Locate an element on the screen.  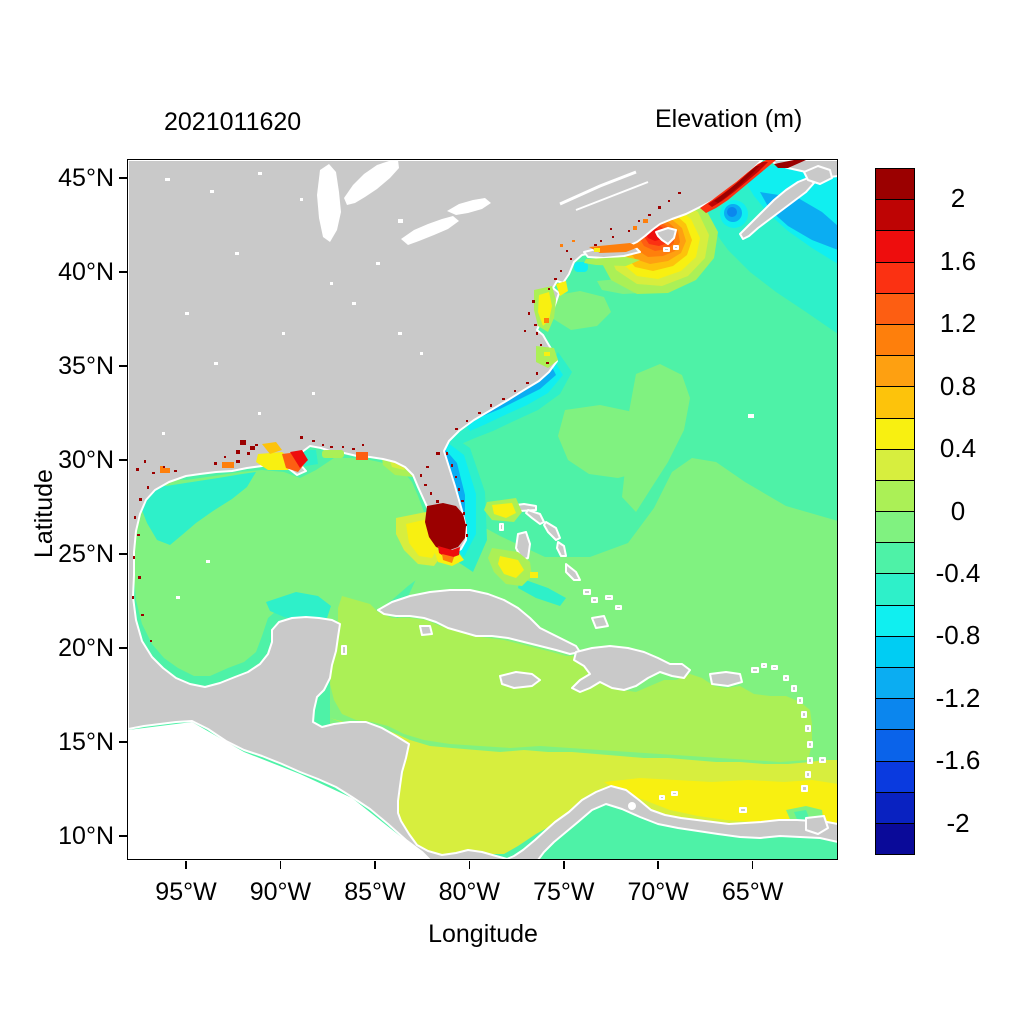
jamaica is located at coordinates (520, 680).